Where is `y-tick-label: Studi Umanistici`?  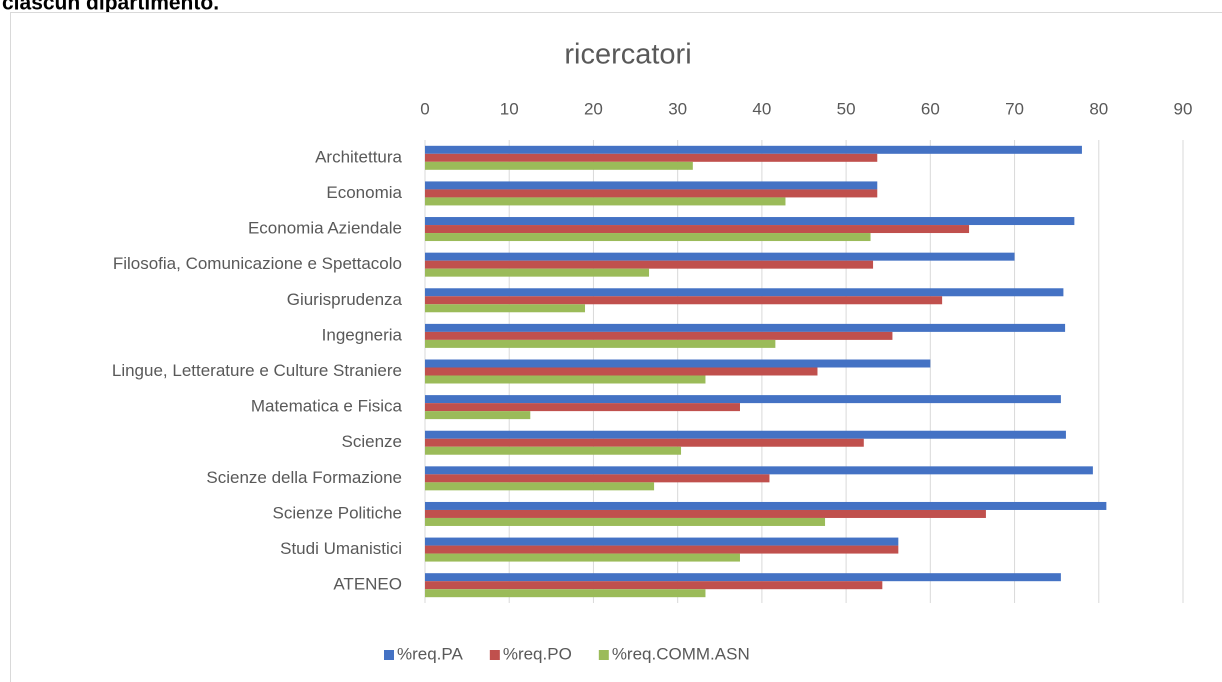
y-tick-label: Studi Umanistici is located at coordinates (341, 548).